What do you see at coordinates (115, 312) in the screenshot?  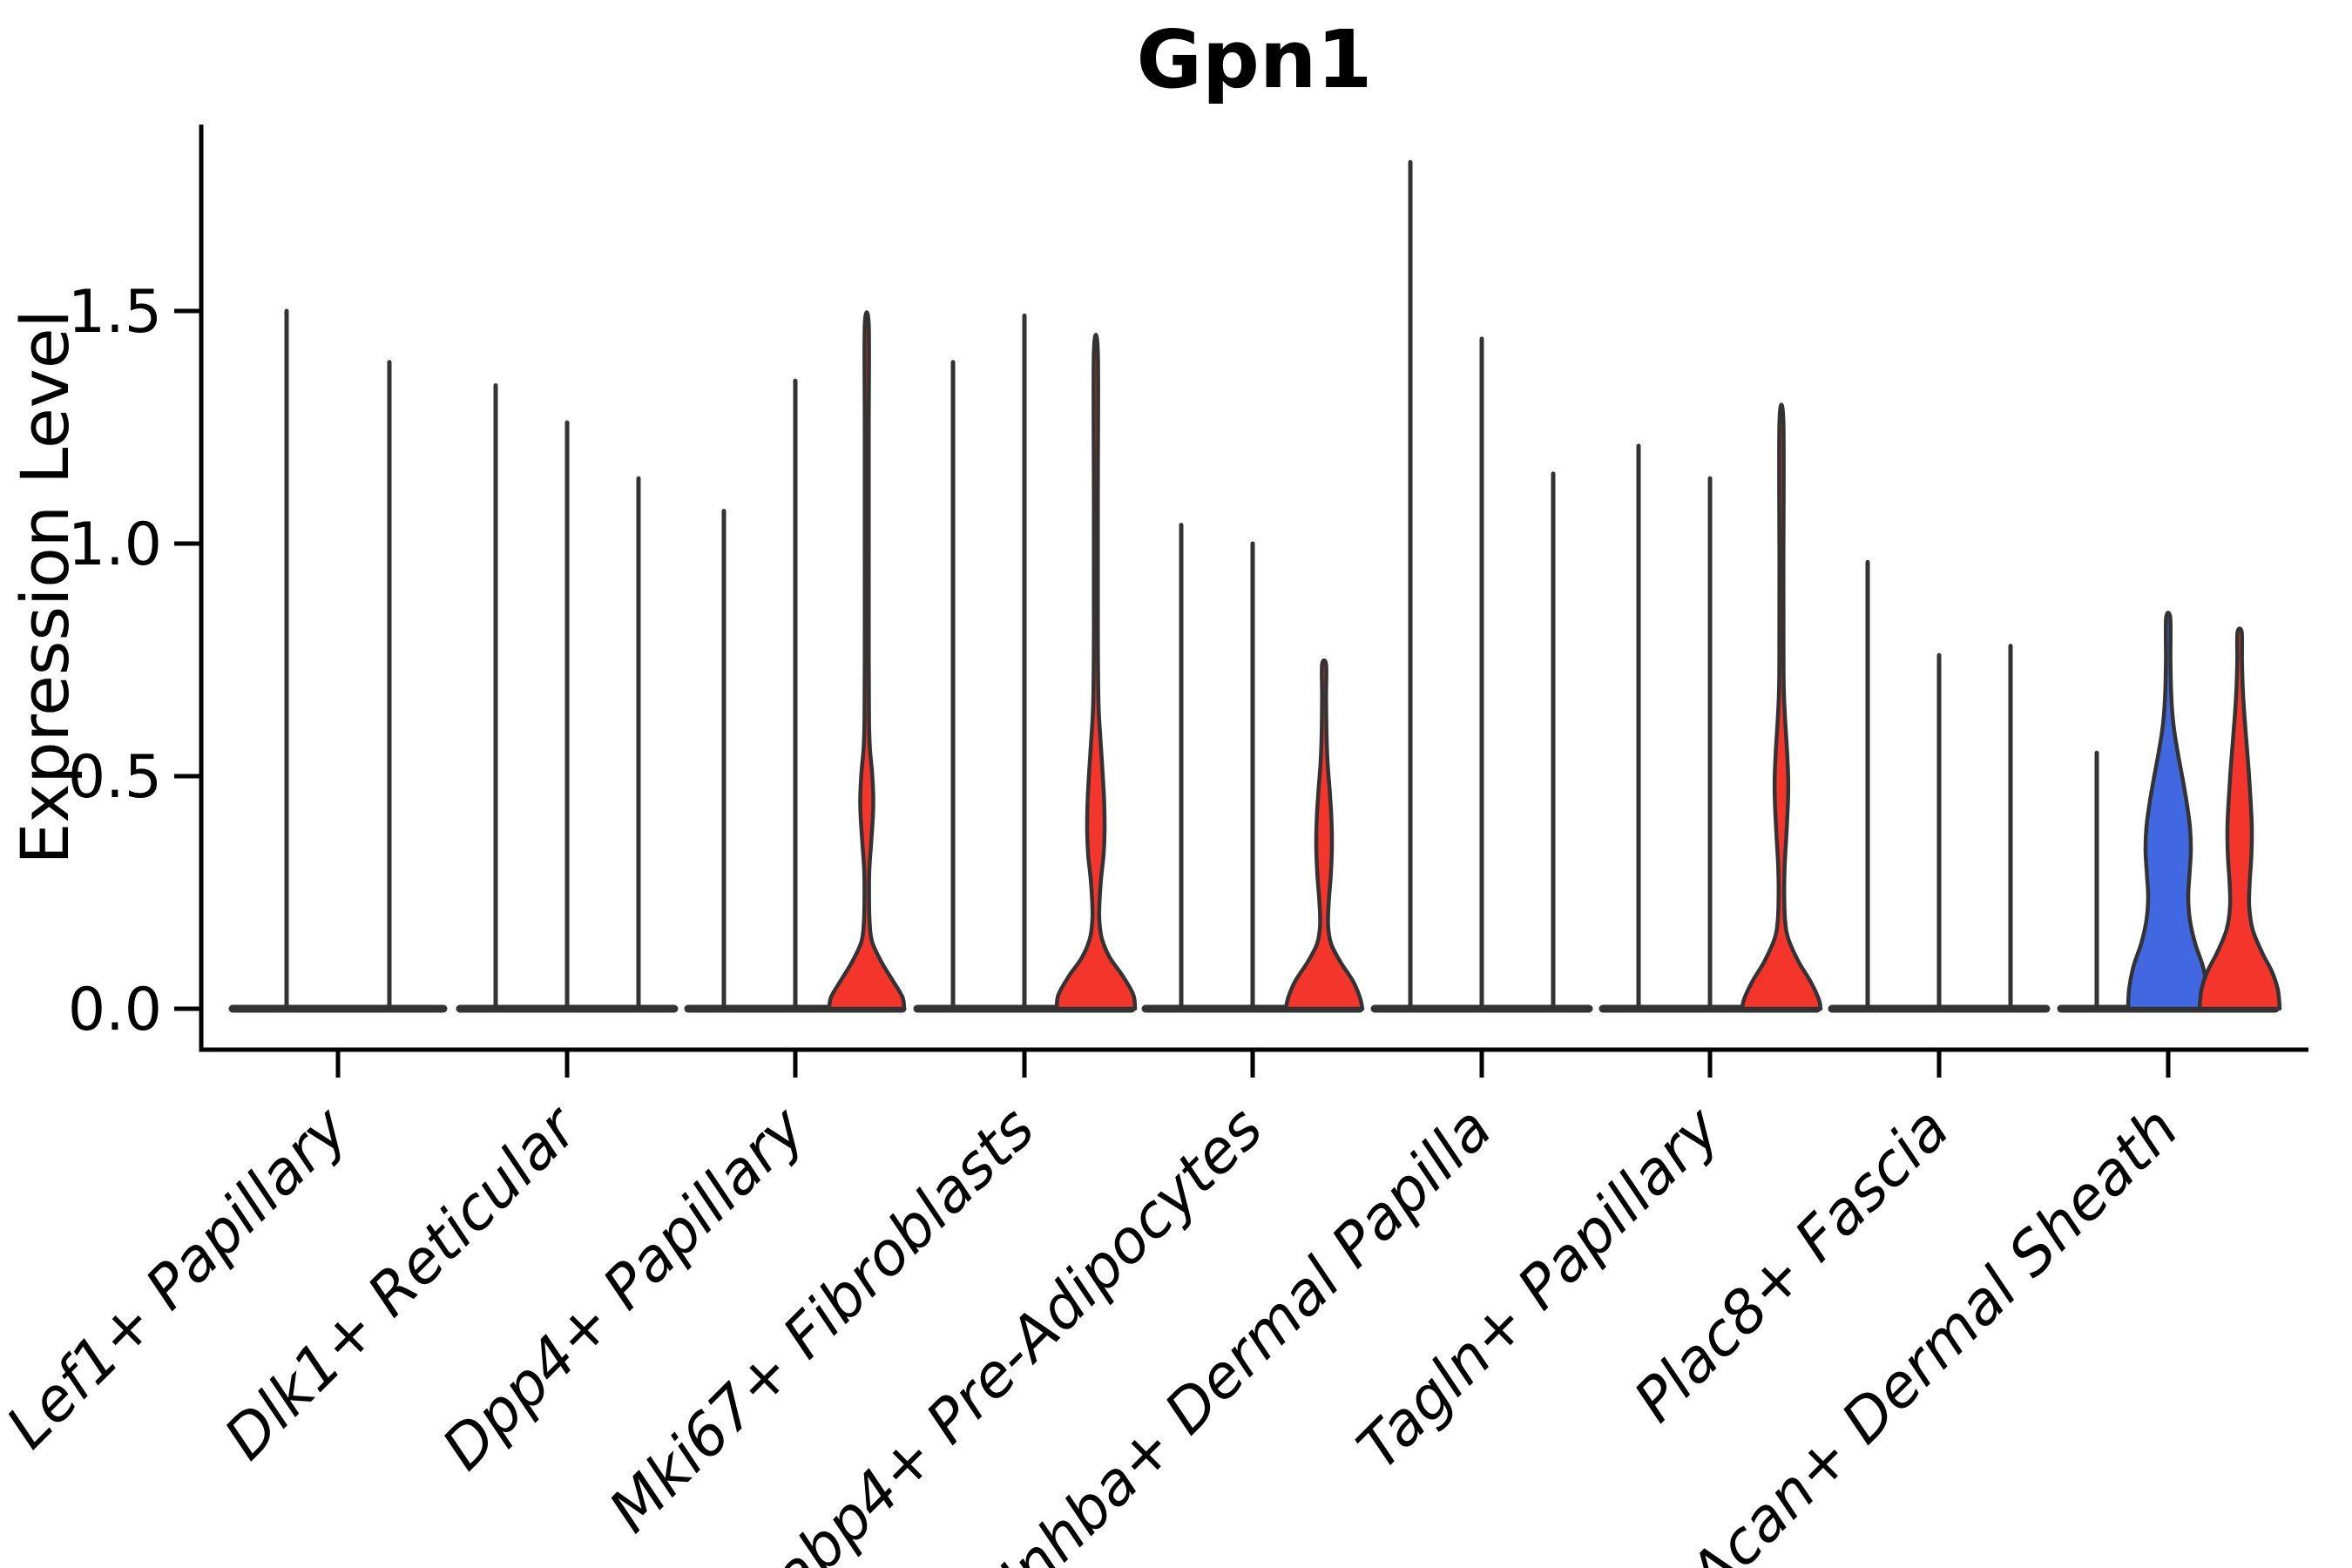 I see `y-tick-label: 1.5` at bounding box center [115, 312].